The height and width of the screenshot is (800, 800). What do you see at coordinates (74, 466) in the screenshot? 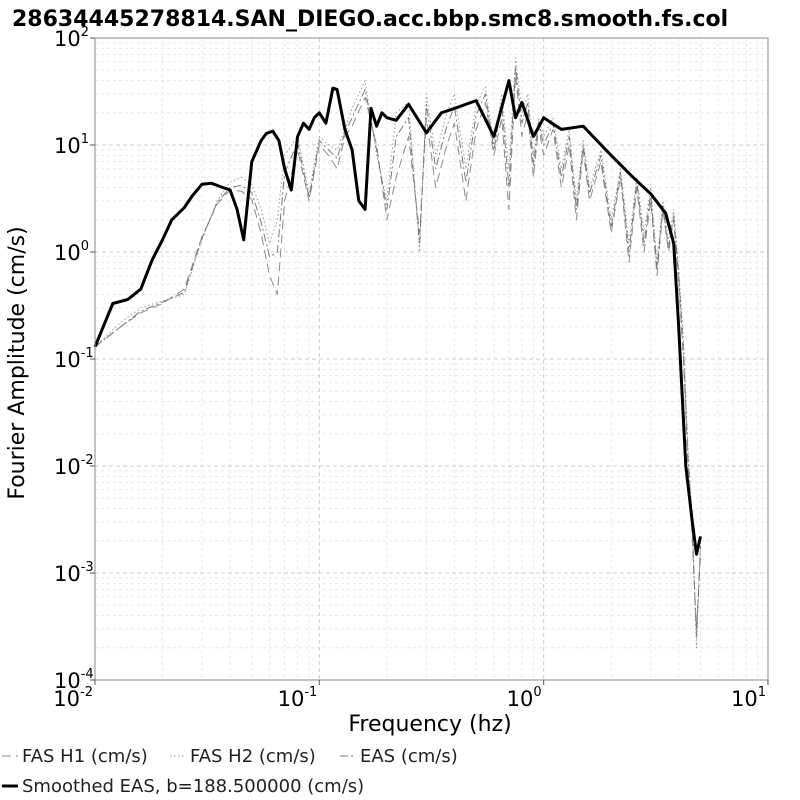
I see `y-tick-label: 10⁻²` at bounding box center [74, 466].